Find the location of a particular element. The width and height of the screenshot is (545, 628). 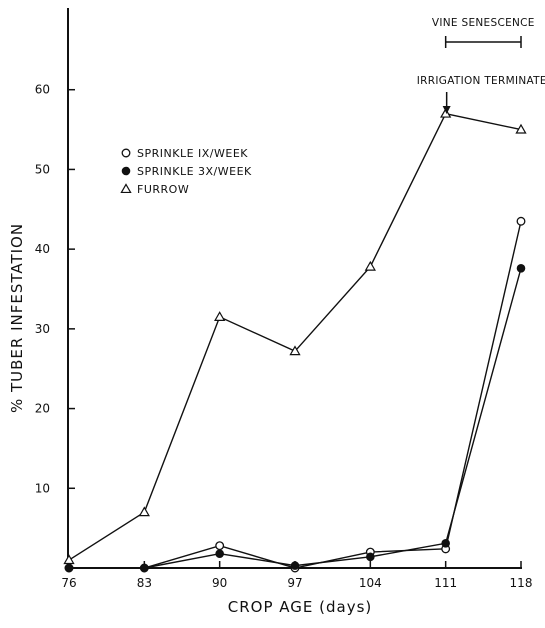

legend: SPRINKLE IX/WEEK SPRINKLE 3X/WEEK FURROW is located at coordinates (186, 171).